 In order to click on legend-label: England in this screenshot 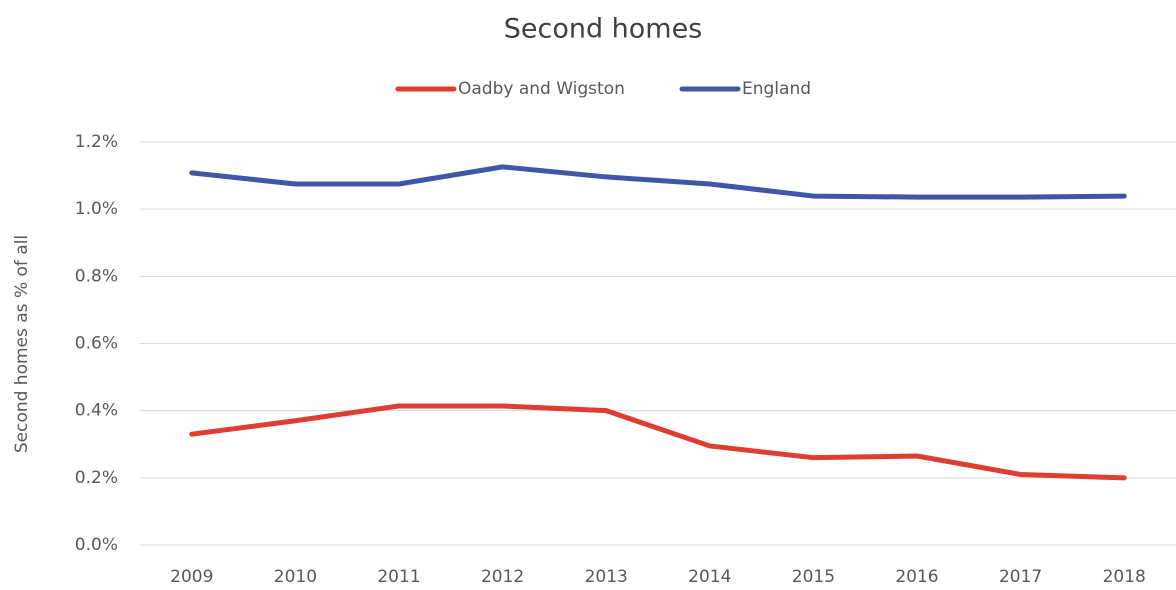, I will do `click(776, 89)`.